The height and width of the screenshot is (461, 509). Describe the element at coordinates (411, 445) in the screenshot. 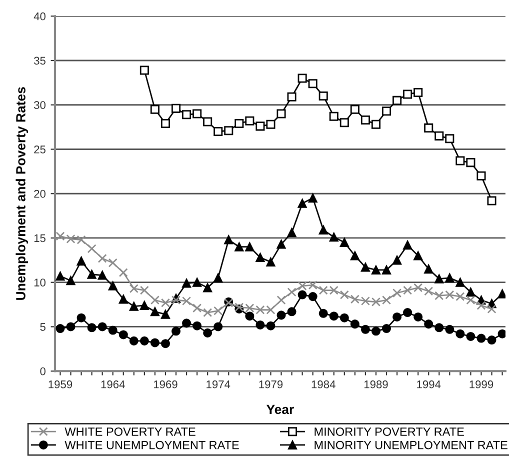

I see `legend-label: MINORITY UNEMPLOYMENT RATE` at that location.